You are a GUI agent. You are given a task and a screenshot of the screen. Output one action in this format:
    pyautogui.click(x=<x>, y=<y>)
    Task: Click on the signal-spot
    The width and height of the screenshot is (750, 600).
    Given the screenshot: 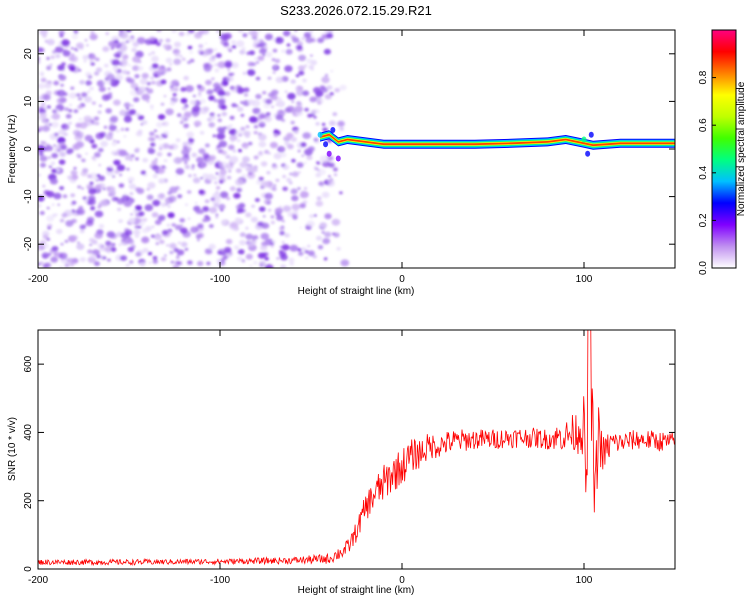 What is the action you would take?
    pyautogui.click(x=591, y=134)
    